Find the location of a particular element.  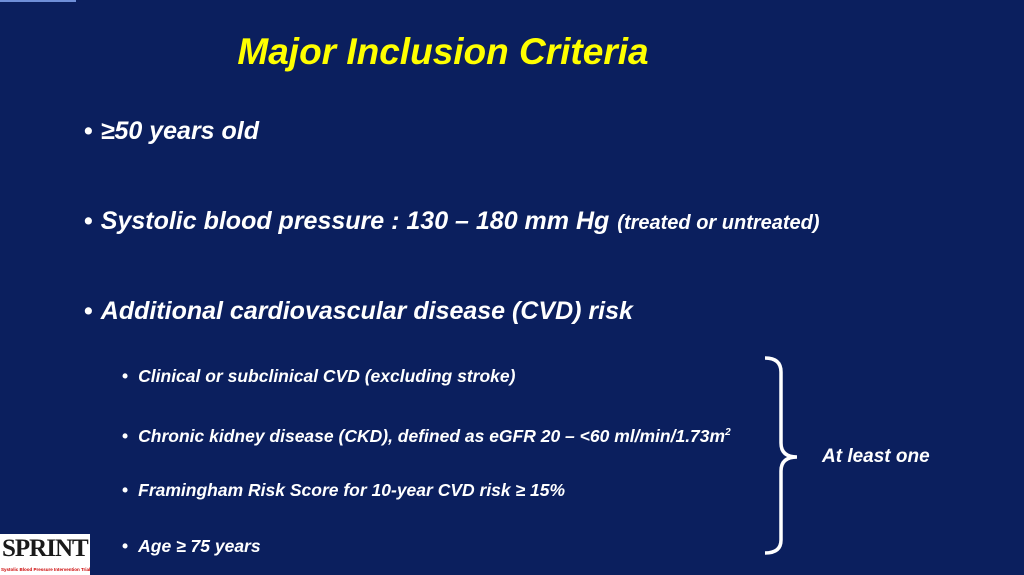

sub-bullet: Age ≥ 75 years is located at coordinates (191, 546).